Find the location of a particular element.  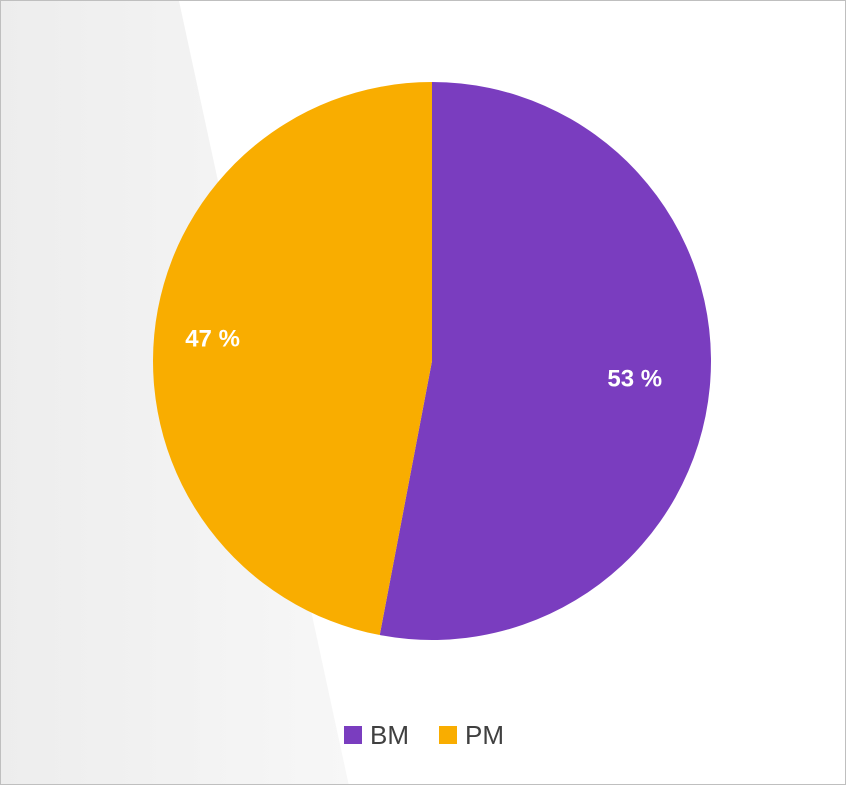

legend-item-pm: PM is located at coordinates (471, 735).